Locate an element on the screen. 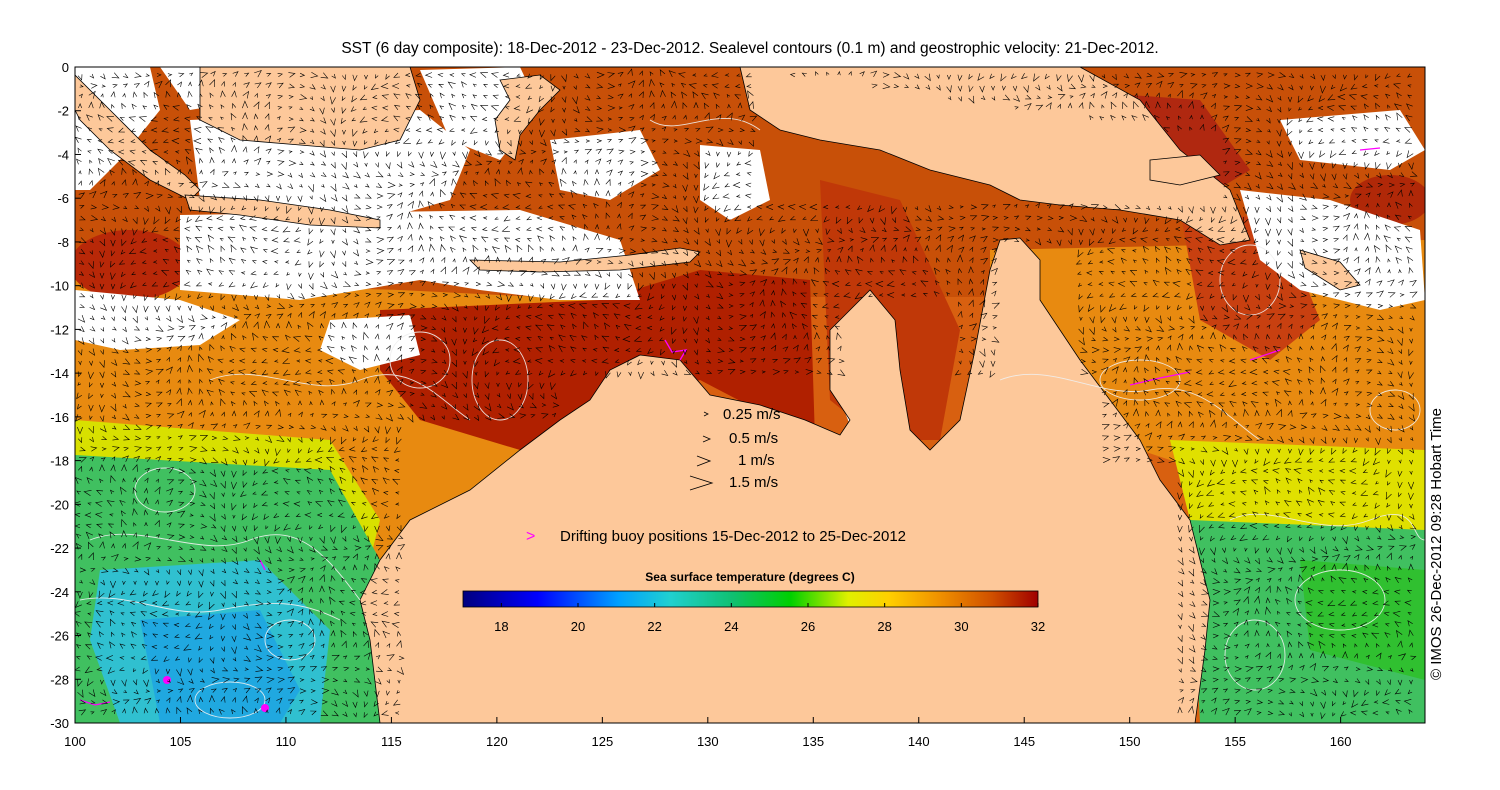 This screenshot has height=790, width=1500. x-tick-label: 125 is located at coordinates (602, 741).